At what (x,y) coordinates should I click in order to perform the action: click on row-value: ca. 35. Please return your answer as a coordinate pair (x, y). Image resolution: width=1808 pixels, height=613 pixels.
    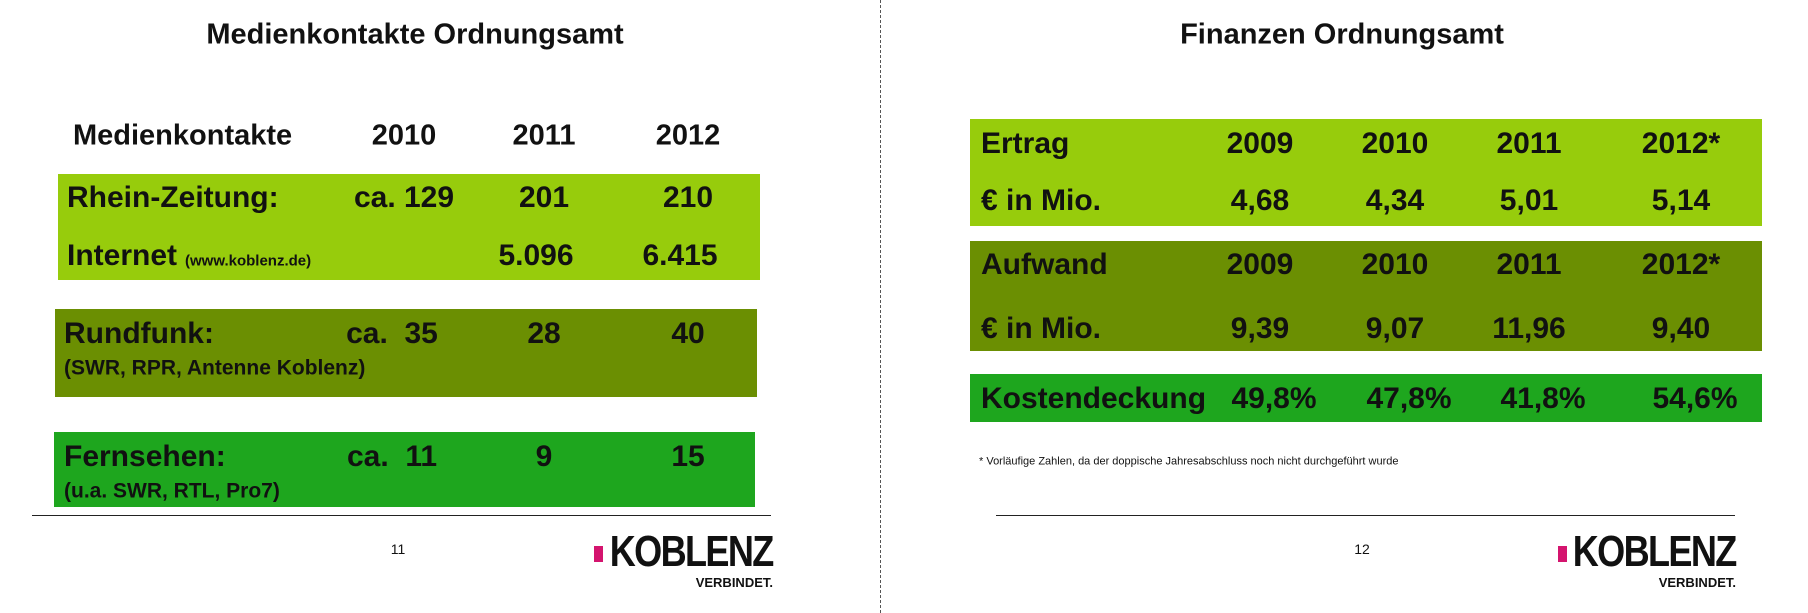
    Looking at the image, I should click on (392, 333).